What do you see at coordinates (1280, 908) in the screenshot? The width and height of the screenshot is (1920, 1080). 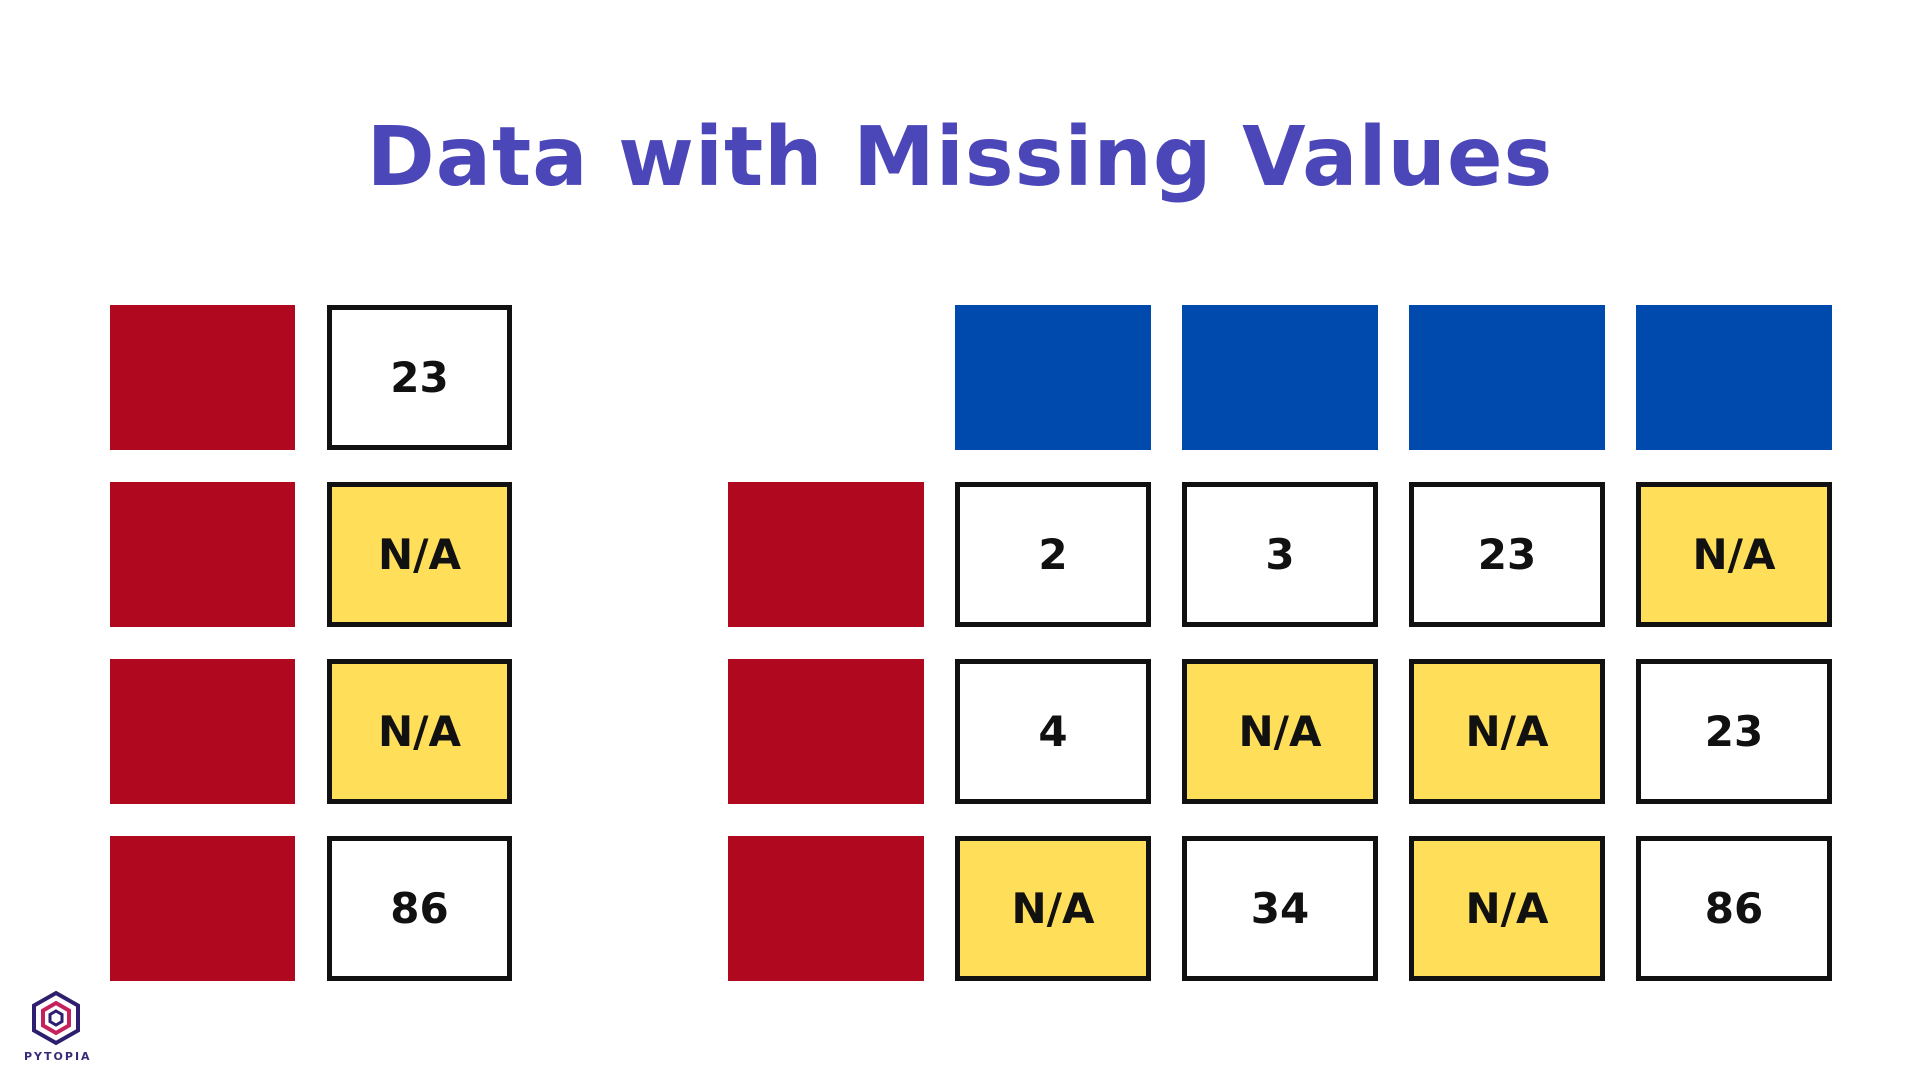 I see `value-cell: 34` at bounding box center [1280, 908].